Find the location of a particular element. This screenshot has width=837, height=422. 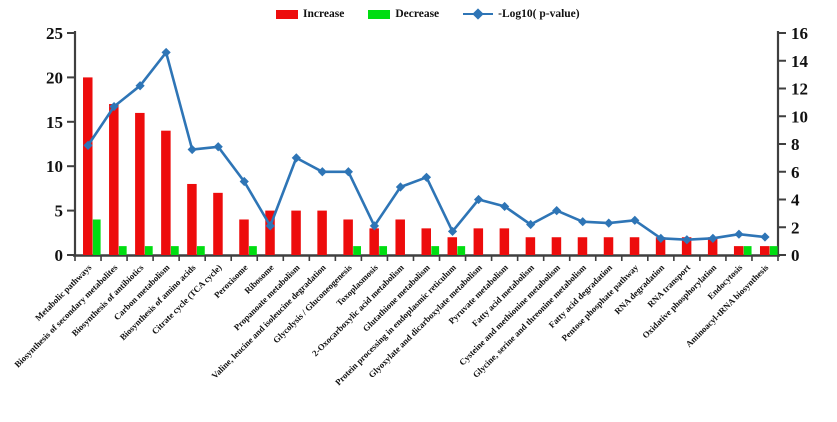

left-axis-tick-label: 20 is located at coordinates (54, 77).